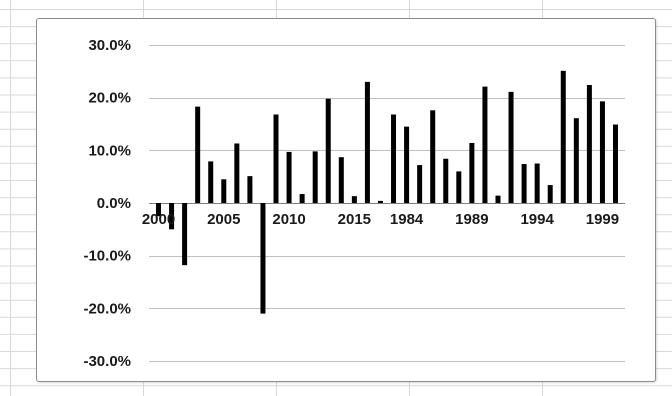  What do you see at coordinates (109, 150) in the screenshot?
I see `y-tick-label: 10.0%` at bounding box center [109, 150].